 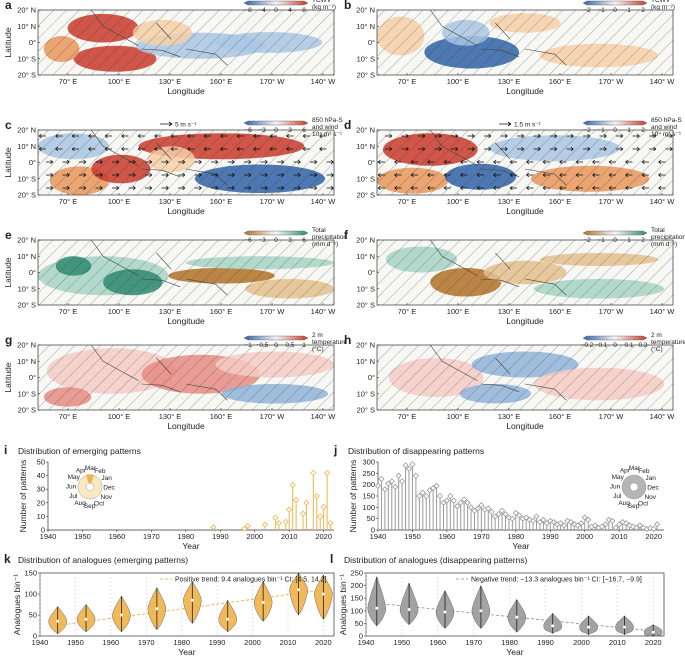 What do you see at coordinates (612, 81) in the screenshot?
I see `lon-tick-label: 170° W` at bounding box center [612, 81].